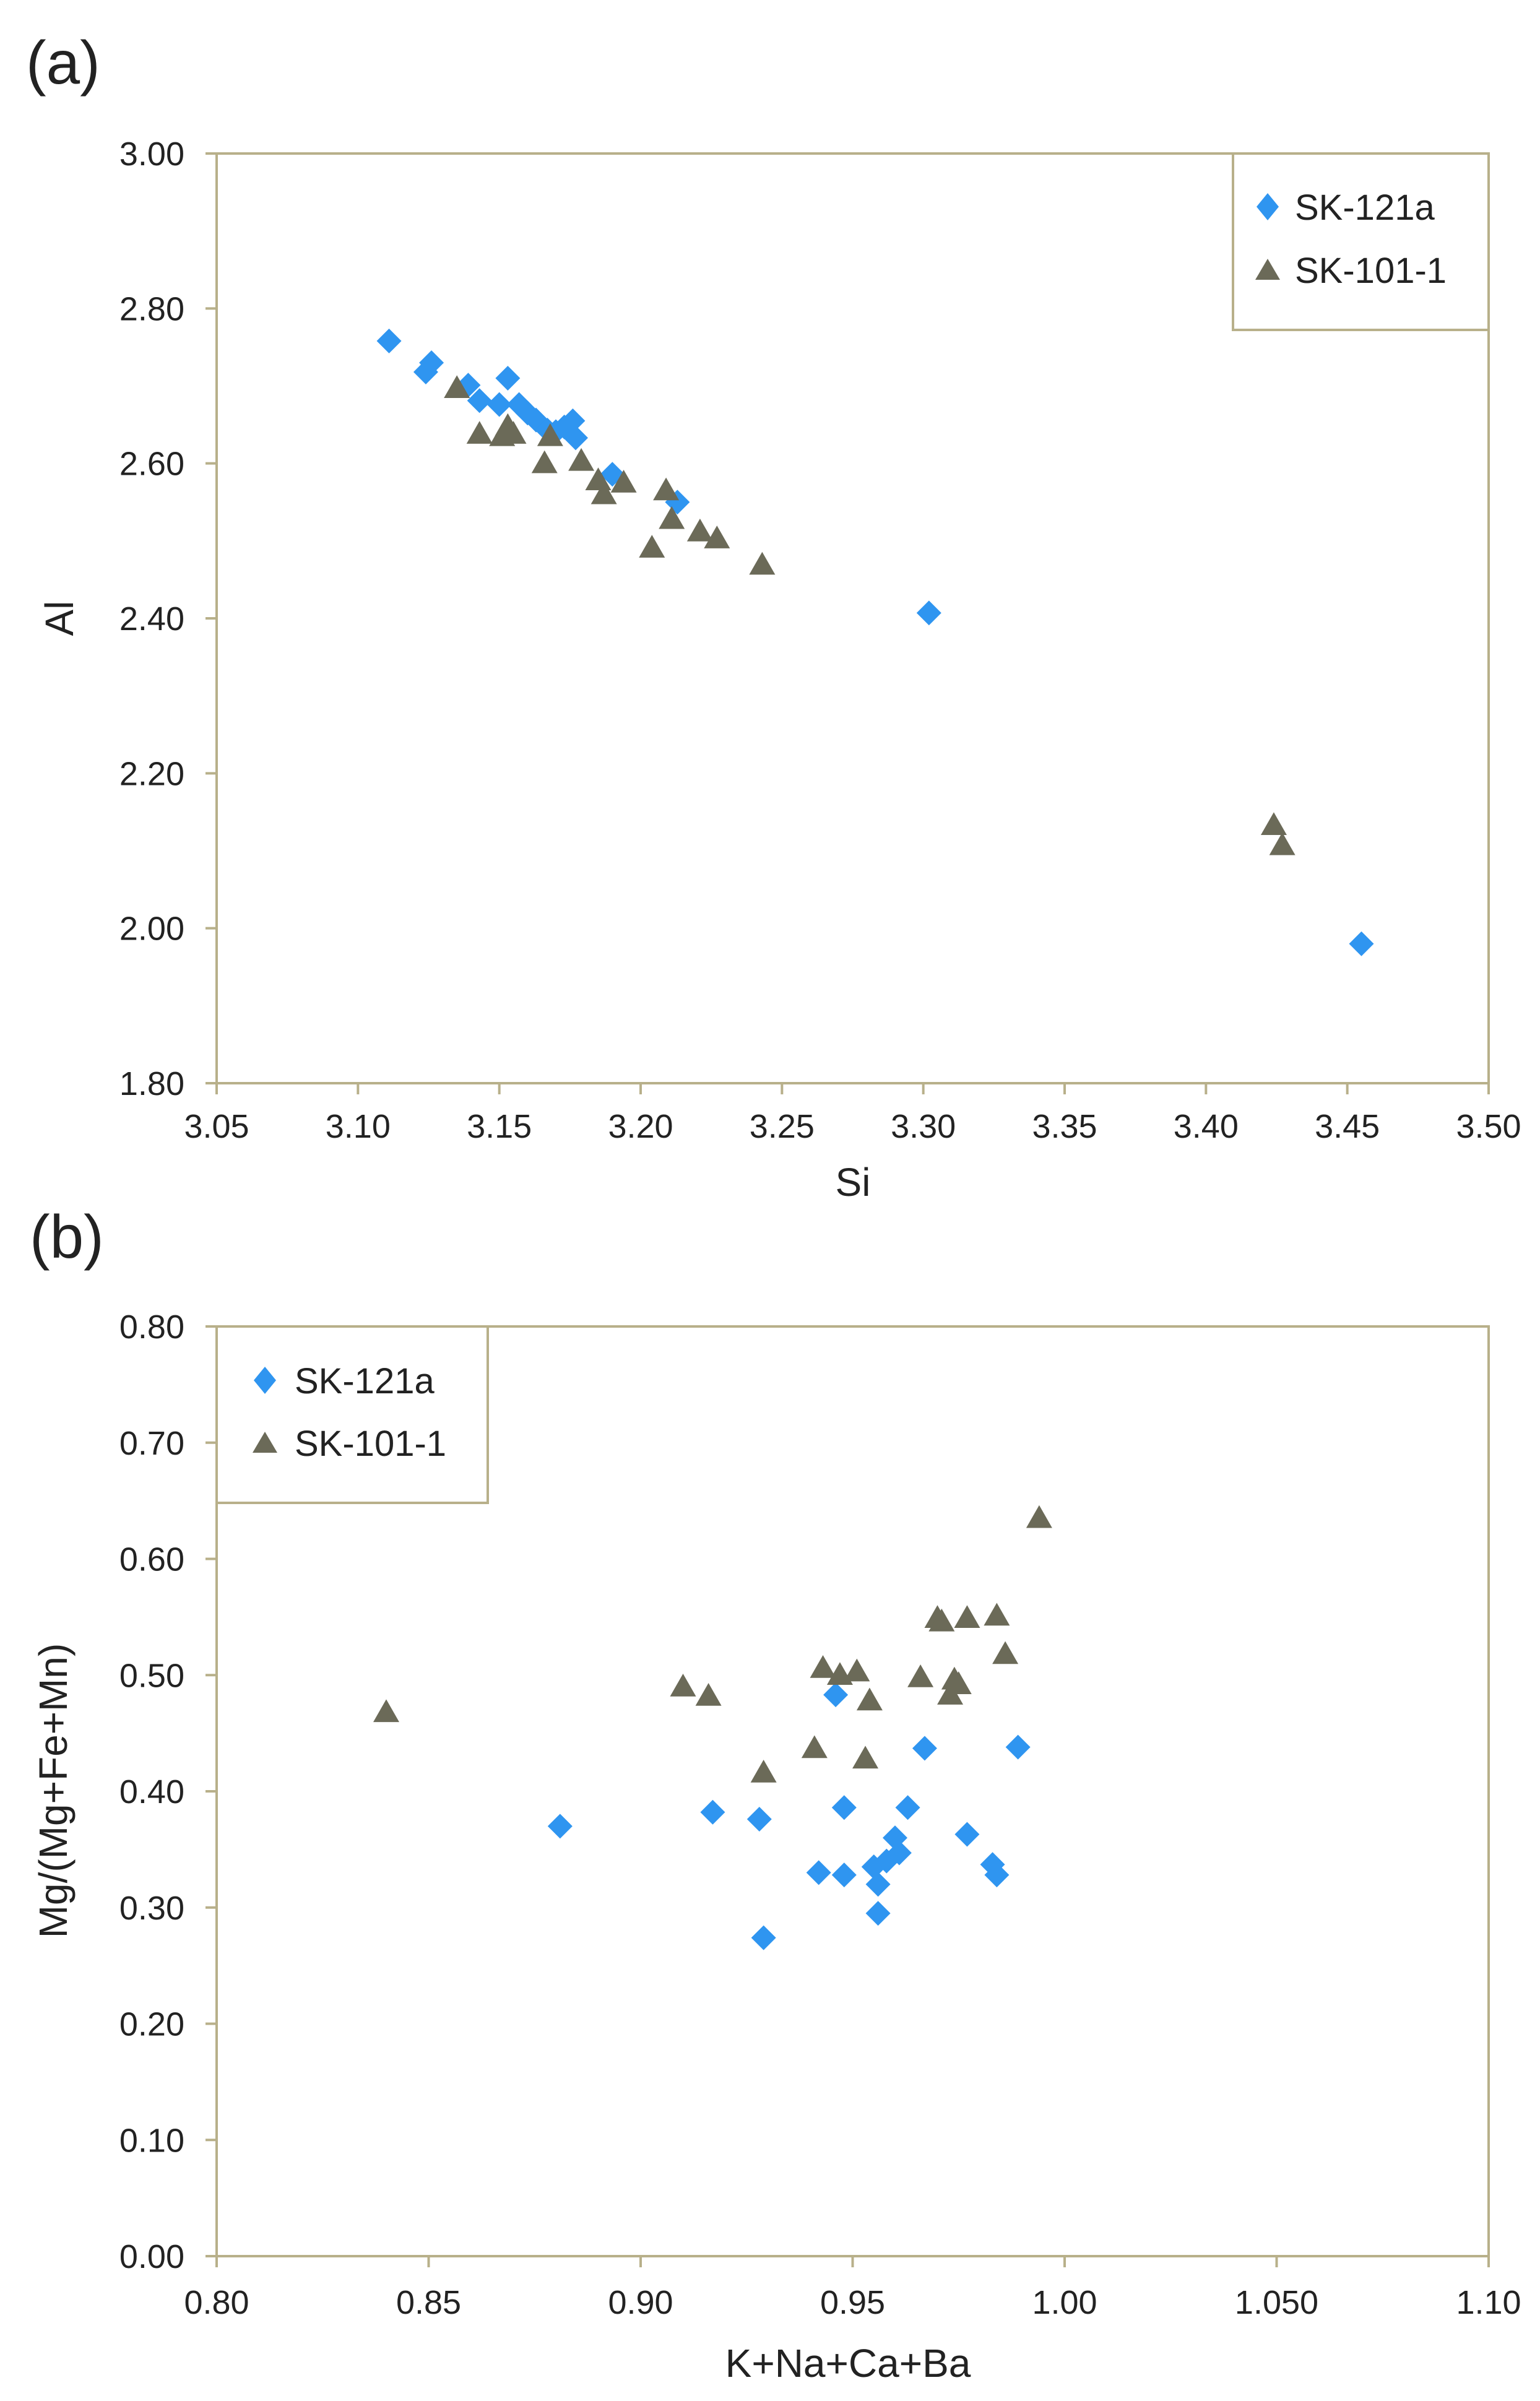 The image size is (1540, 2401). What do you see at coordinates (151, 929) in the screenshot?
I see `y-tick-label: 2.00` at bounding box center [151, 929].